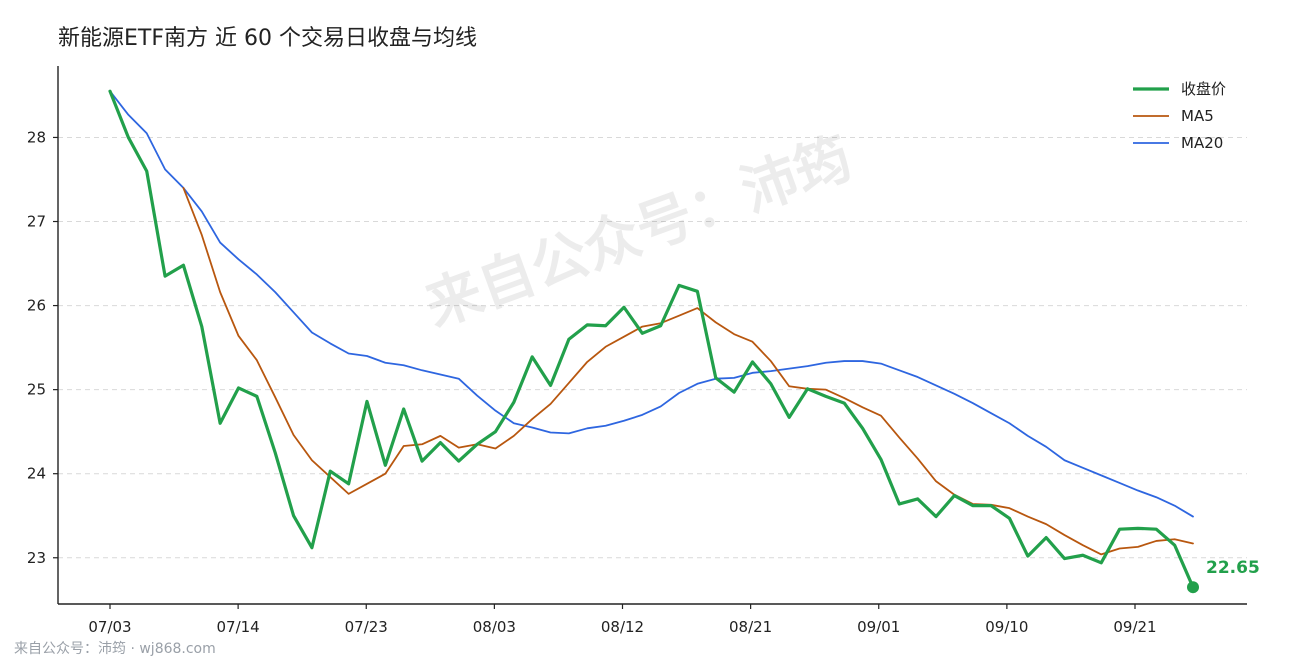 The image size is (1290, 660). What do you see at coordinates (1193, 587) in the screenshot?
I see `last-close-point` at bounding box center [1193, 587].